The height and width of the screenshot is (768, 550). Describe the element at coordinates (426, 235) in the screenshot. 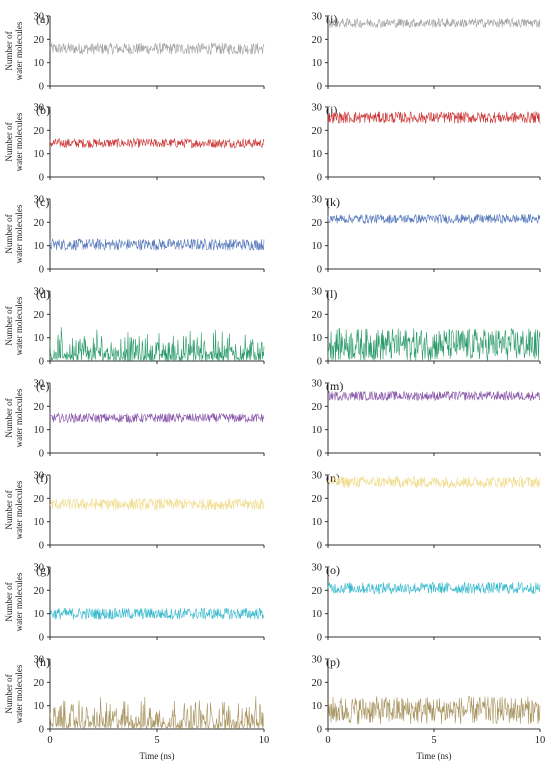

I see `panel-k: 0 10 20 30 (k)` at that location.